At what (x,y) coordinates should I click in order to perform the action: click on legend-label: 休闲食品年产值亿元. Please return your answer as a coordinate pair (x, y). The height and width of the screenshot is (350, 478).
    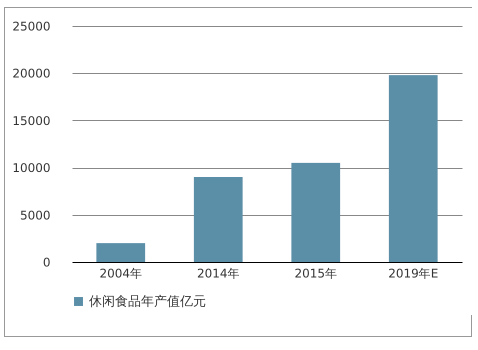
    Looking at the image, I should click on (147, 302).